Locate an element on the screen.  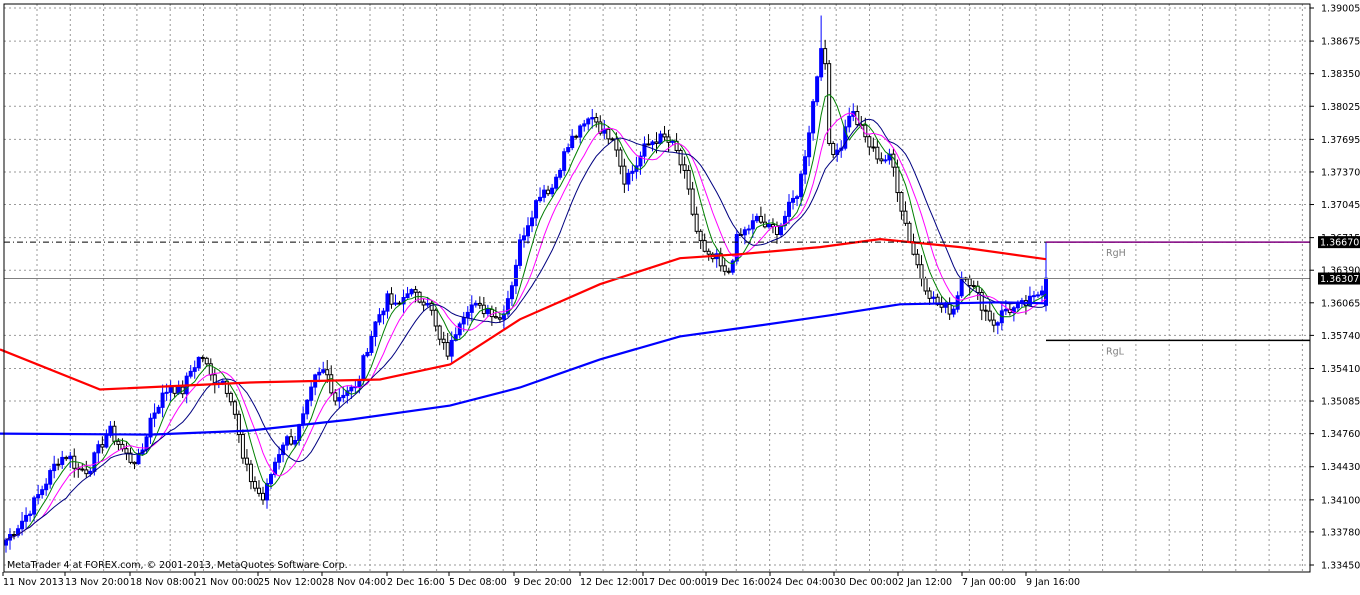
x-tick-label: 21 Nov 00:00 is located at coordinates (227, 582).